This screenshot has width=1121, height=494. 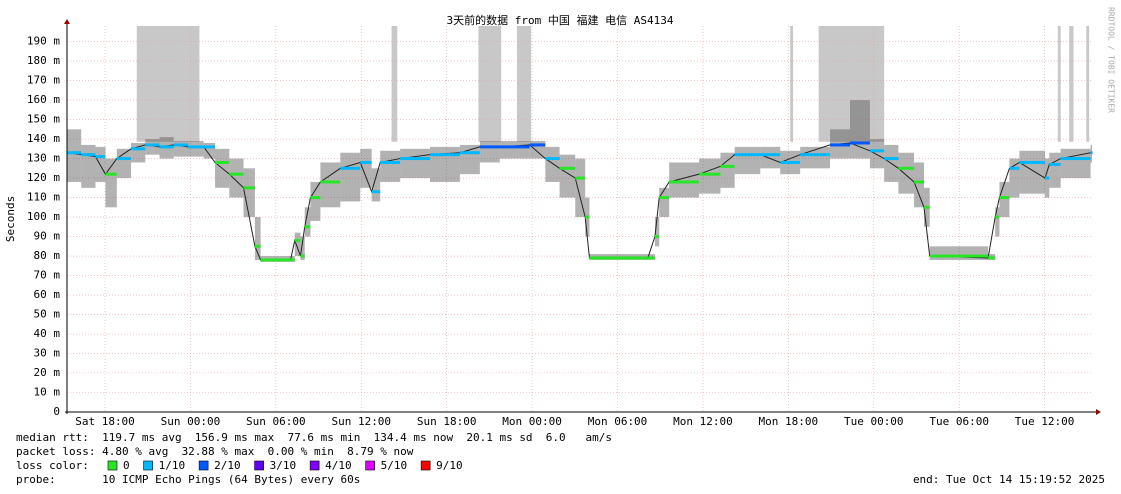 I want to click on y-tick-label: 40 m, so click(x=47, y=333).